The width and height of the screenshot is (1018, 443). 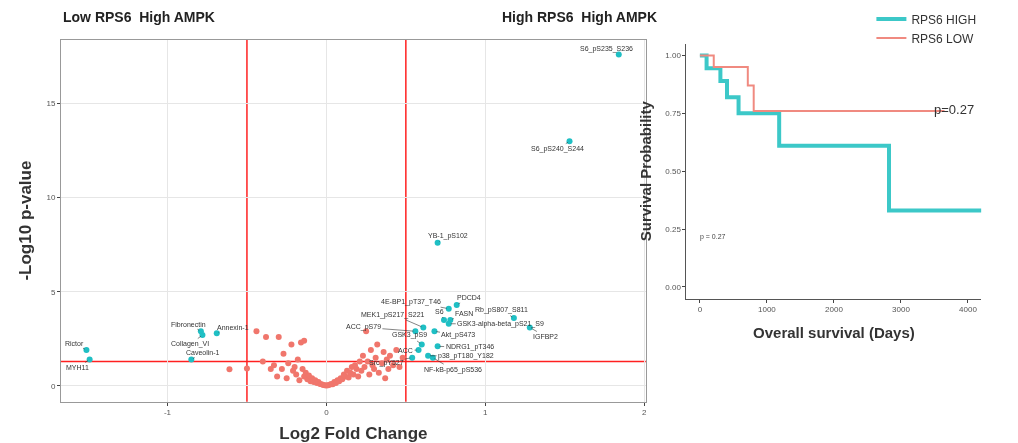 What do you see at coordinates (673, 229) in the screenshot?
I see `y-tick-label: 0.25` at bounding box center [673, 229].